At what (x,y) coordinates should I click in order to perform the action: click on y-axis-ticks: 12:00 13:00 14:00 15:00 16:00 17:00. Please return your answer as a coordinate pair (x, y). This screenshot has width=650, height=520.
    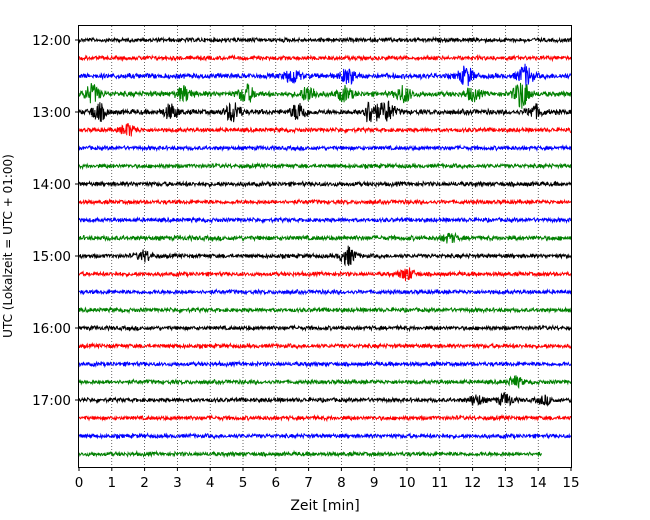
    Looking at the image, I should click on (55, 221).